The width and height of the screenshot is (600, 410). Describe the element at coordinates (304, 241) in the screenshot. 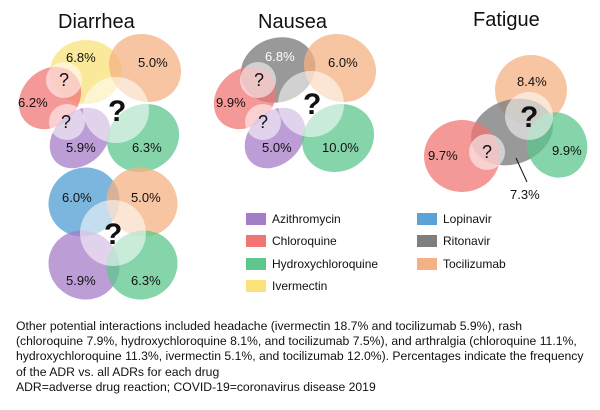

I see `legend-label-chloroquine: Chloroquine` at that location.